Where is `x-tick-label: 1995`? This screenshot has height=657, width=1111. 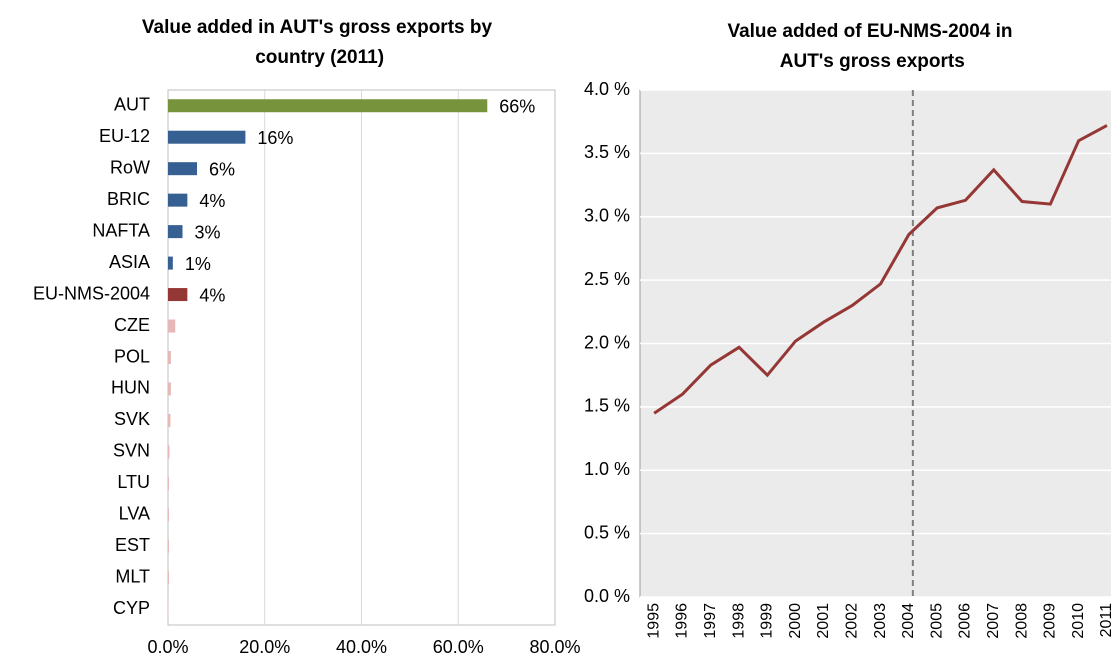
x-tick-label: 1995 is located at coordinates (653, 621).